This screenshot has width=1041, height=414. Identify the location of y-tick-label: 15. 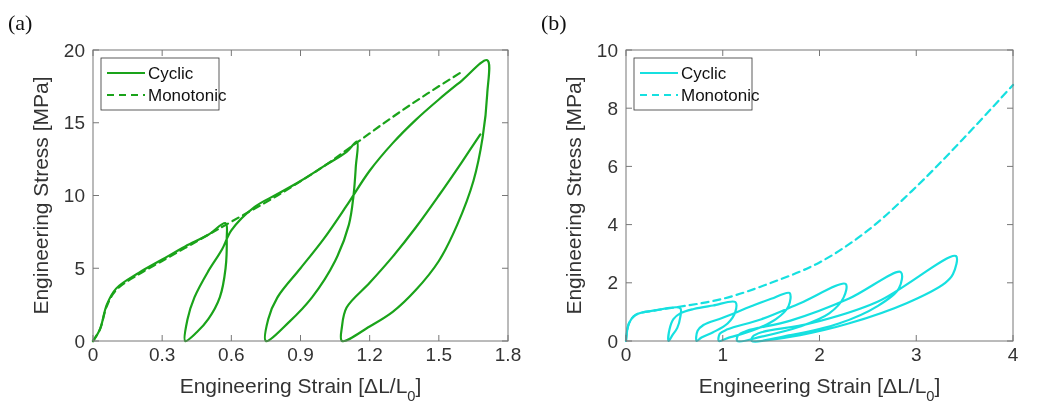
(74, 123).